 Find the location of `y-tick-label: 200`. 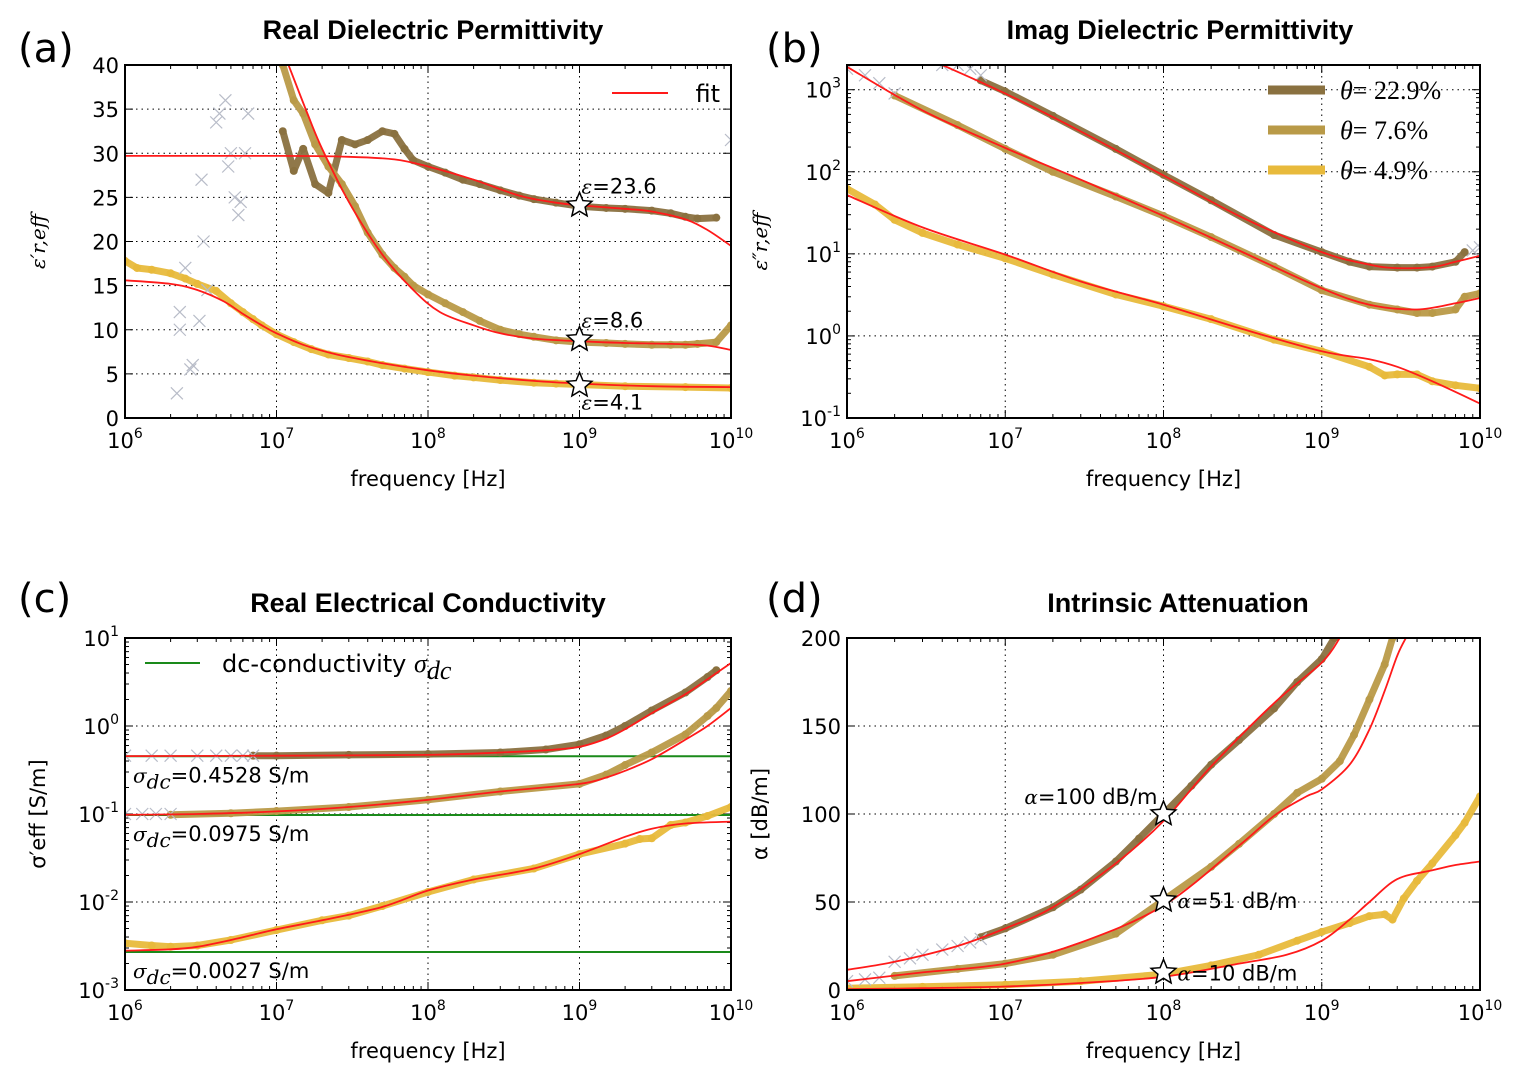

y-tick-label: 200 is located at coordinates (821, 639).